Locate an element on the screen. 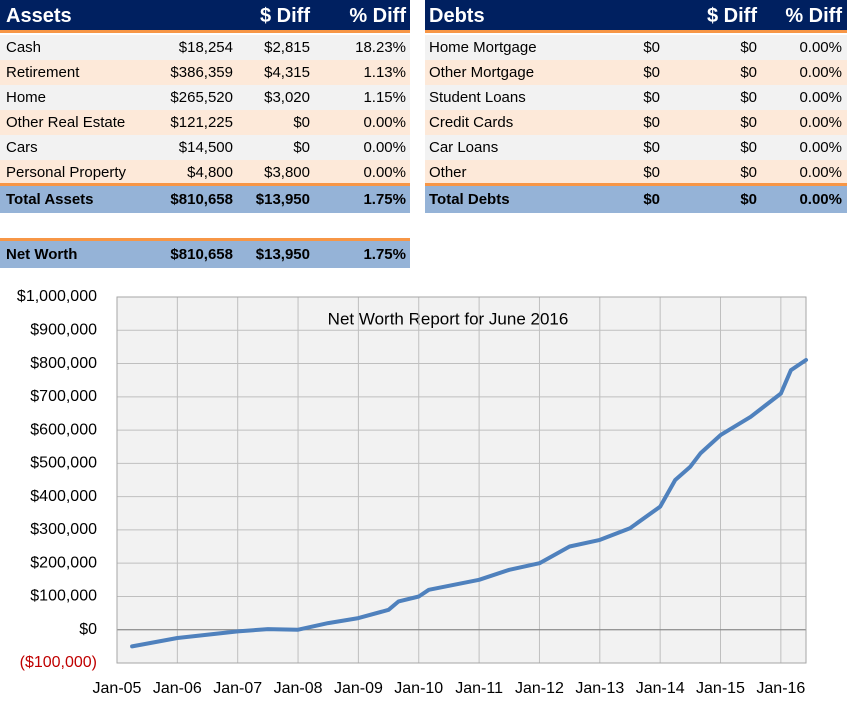 Image resolution: width=855 pixels, height=717 pixels. cell: $4,800 is located at coordinates (210, 172).